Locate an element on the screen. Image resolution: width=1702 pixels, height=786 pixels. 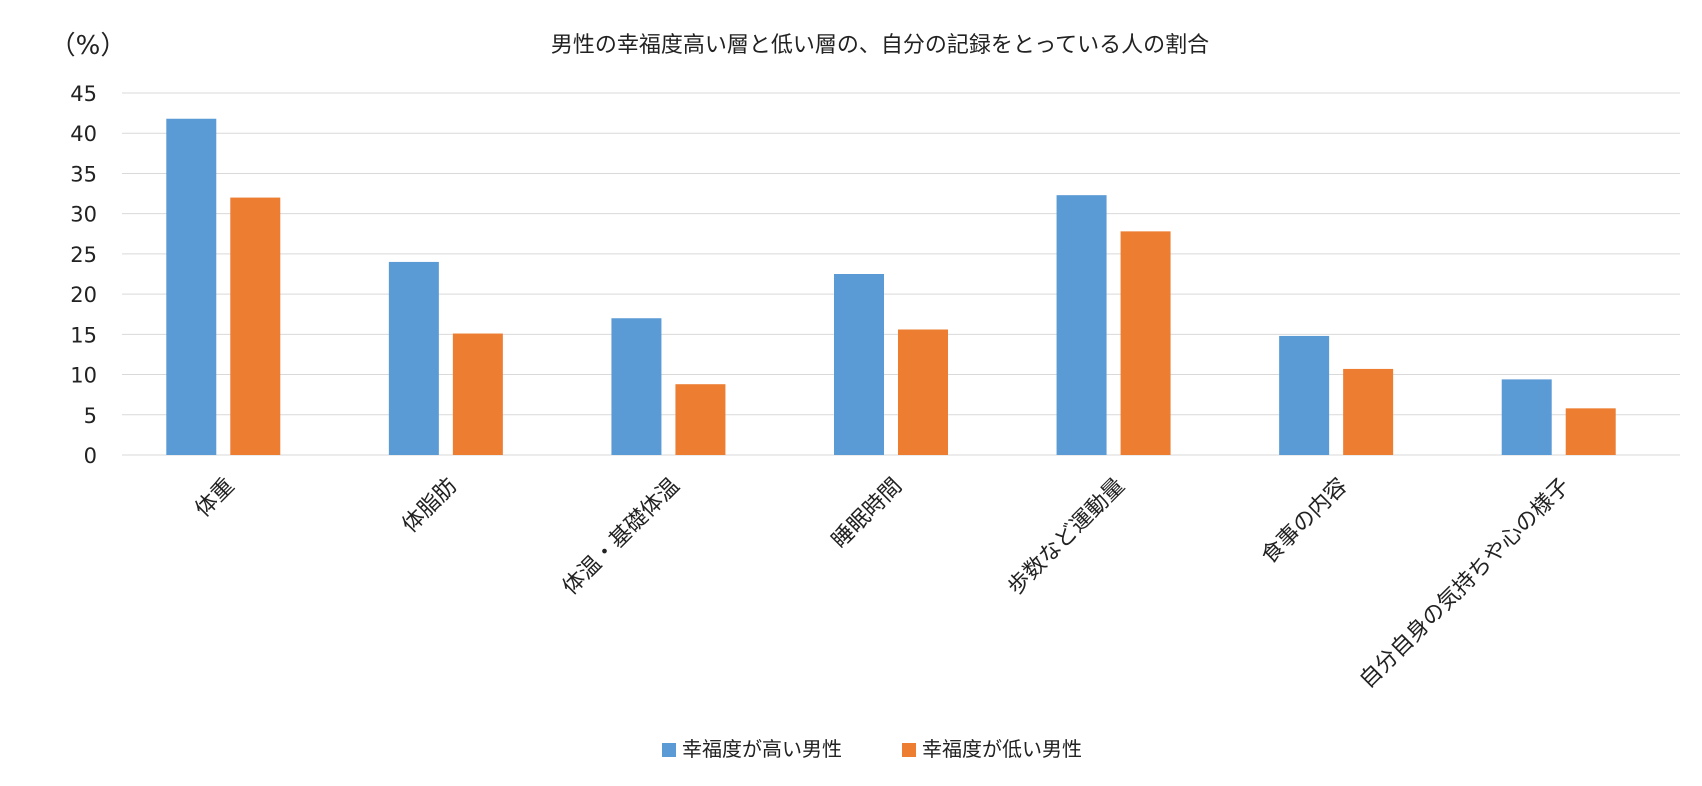
y-tick-label: 5 is located at coordinates (90, 416).